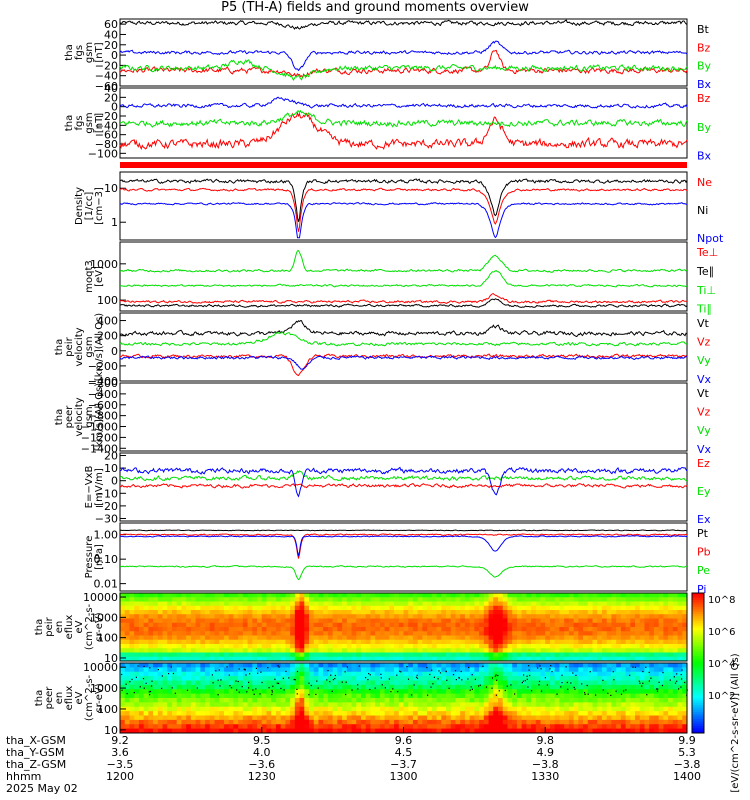 The image size is (750, 800). Describe the element at coordinates (403, 329) in the screenshot. I see `series-line-Vt` at that location.